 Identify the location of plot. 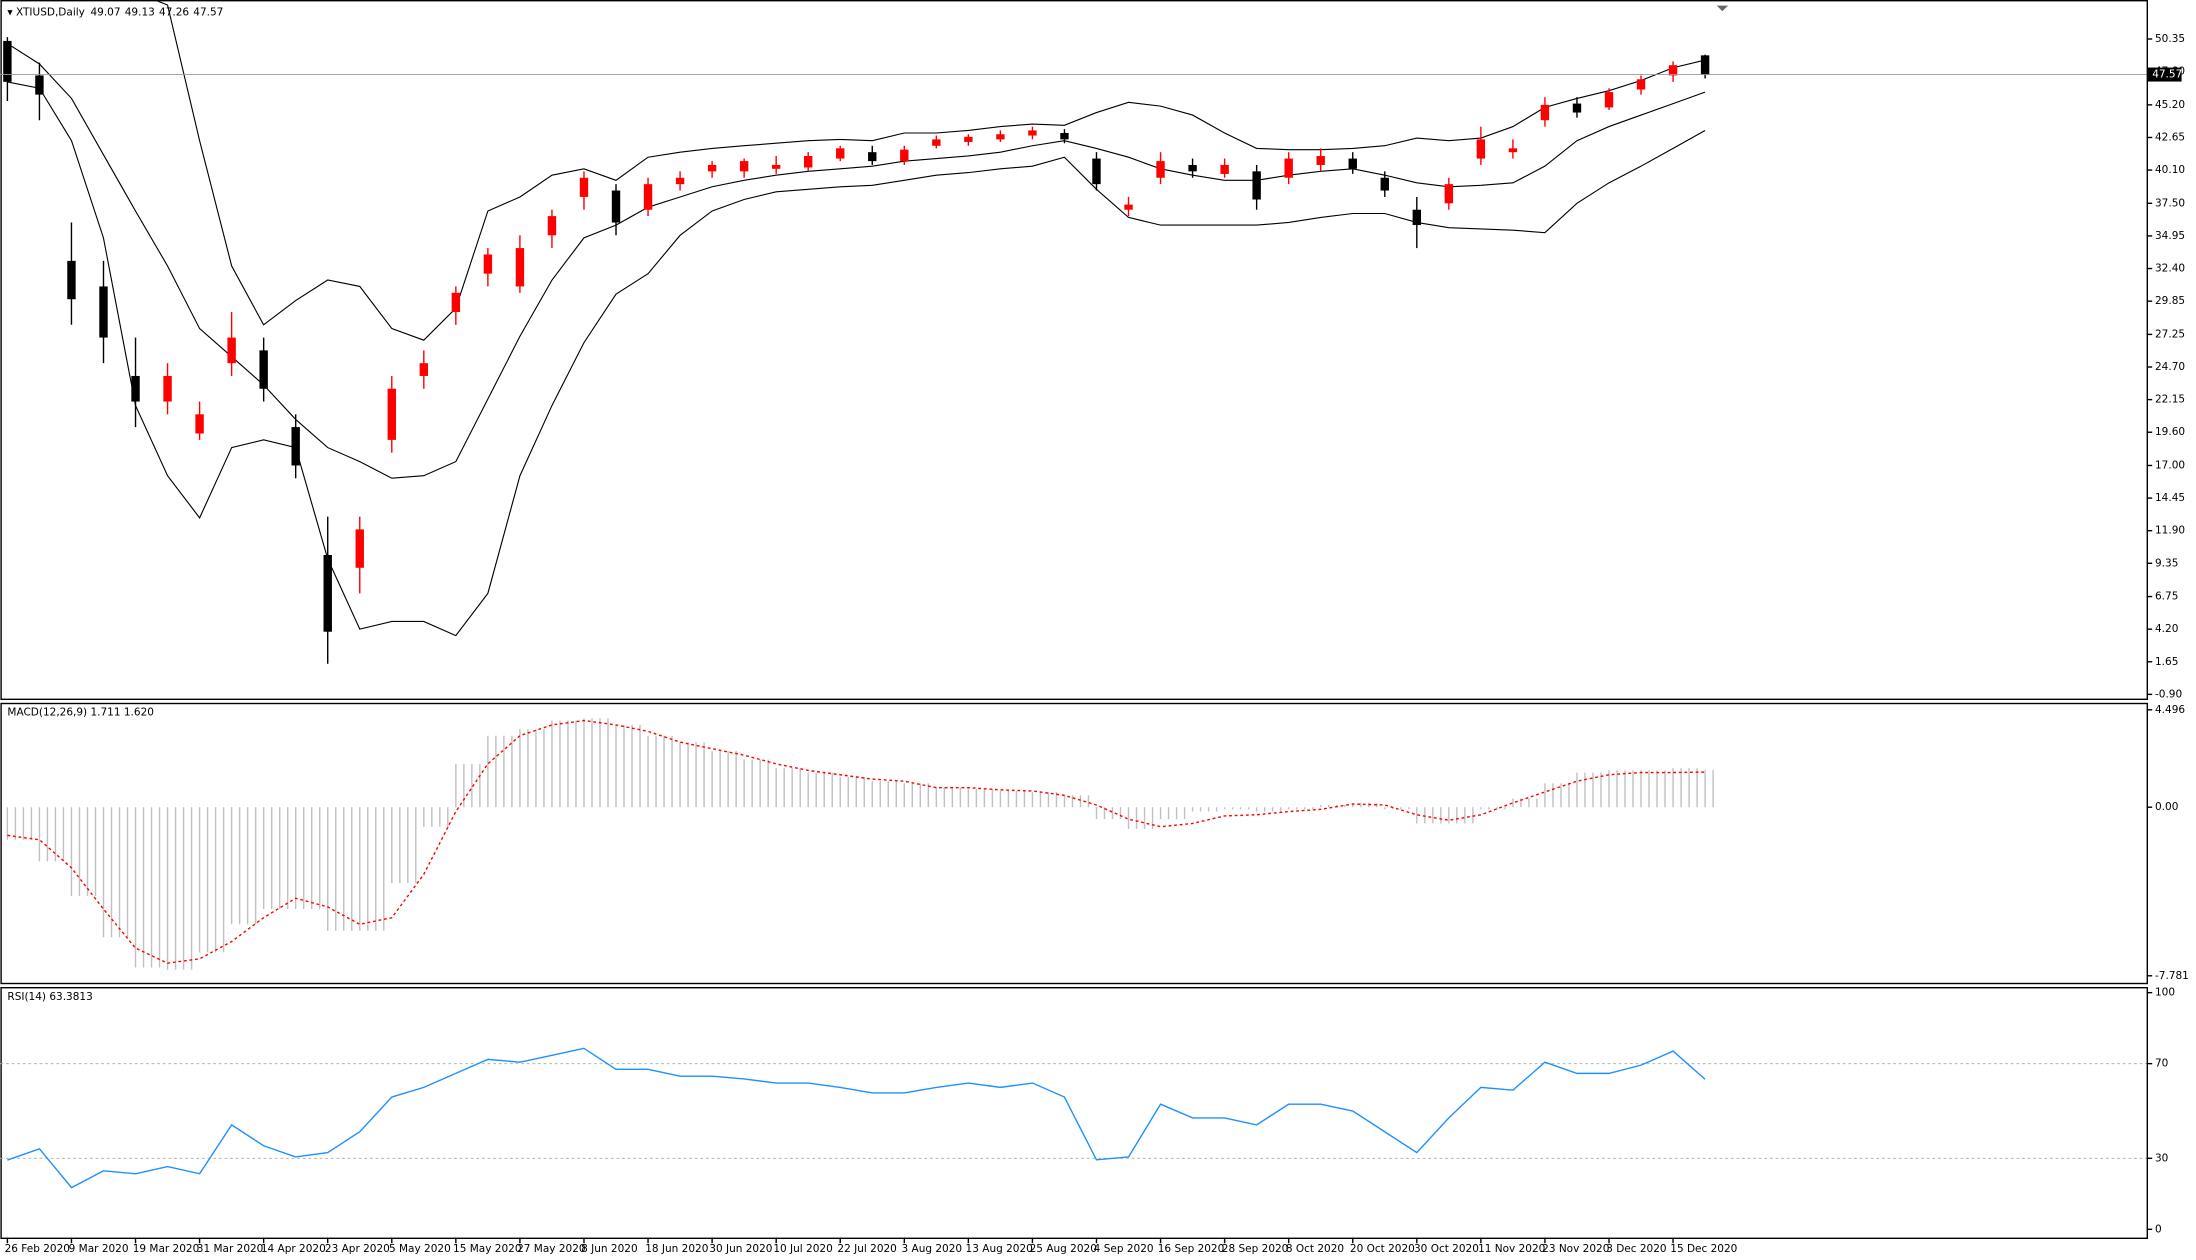
(1073, 1118).